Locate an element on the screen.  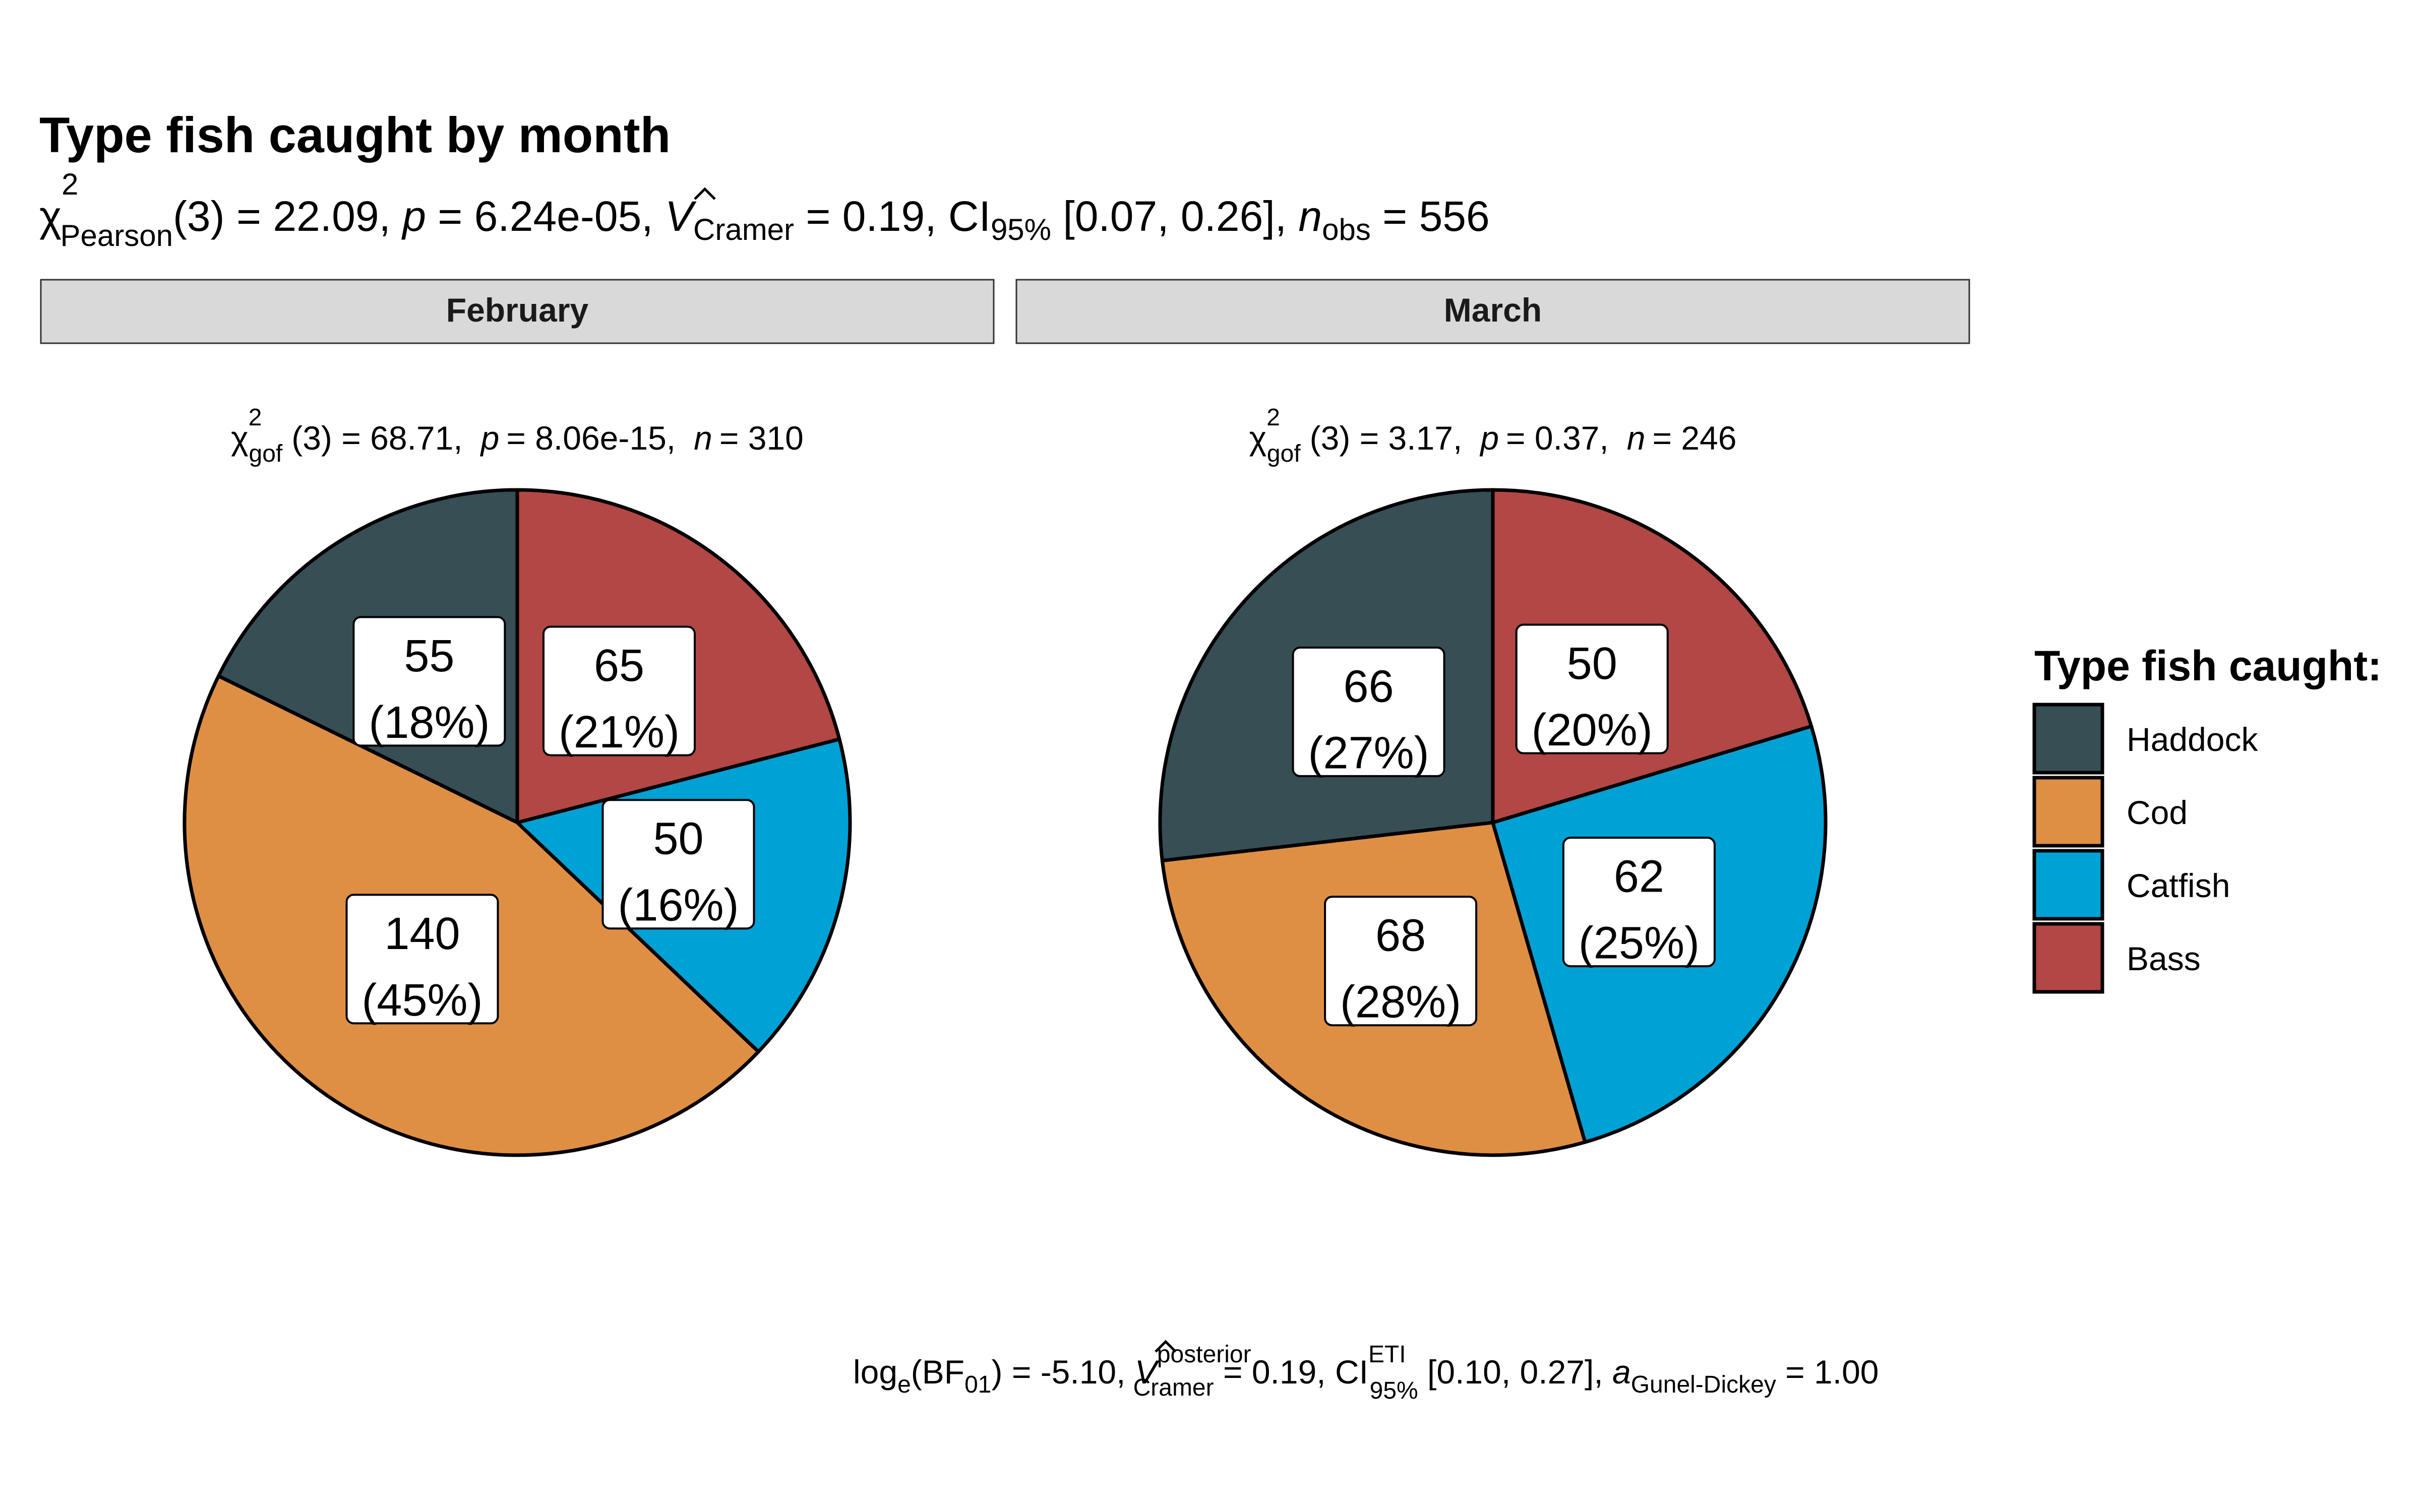
slice-percent-label: (18%) is located at coordinates (429, 723).